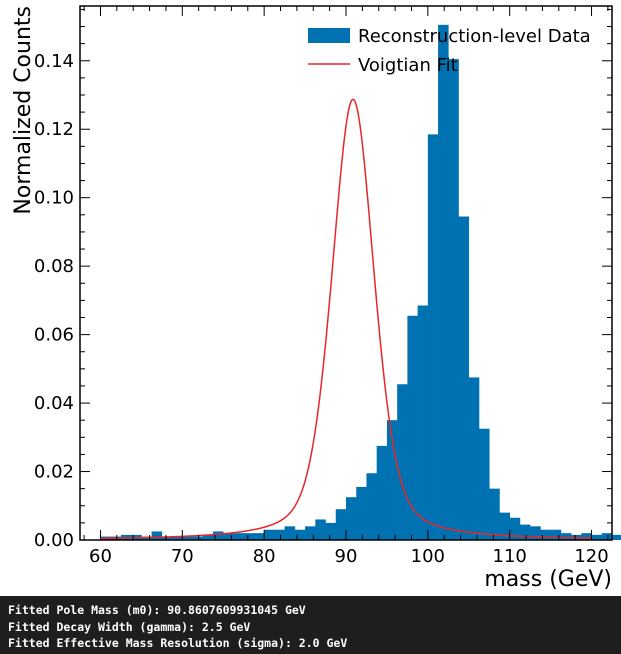 This screenshot has width=621, height=654. Describe the element at coordinates (474, 36) in the screenshot. I see `legend-label-data: Reconstruction-level Data` at that location.